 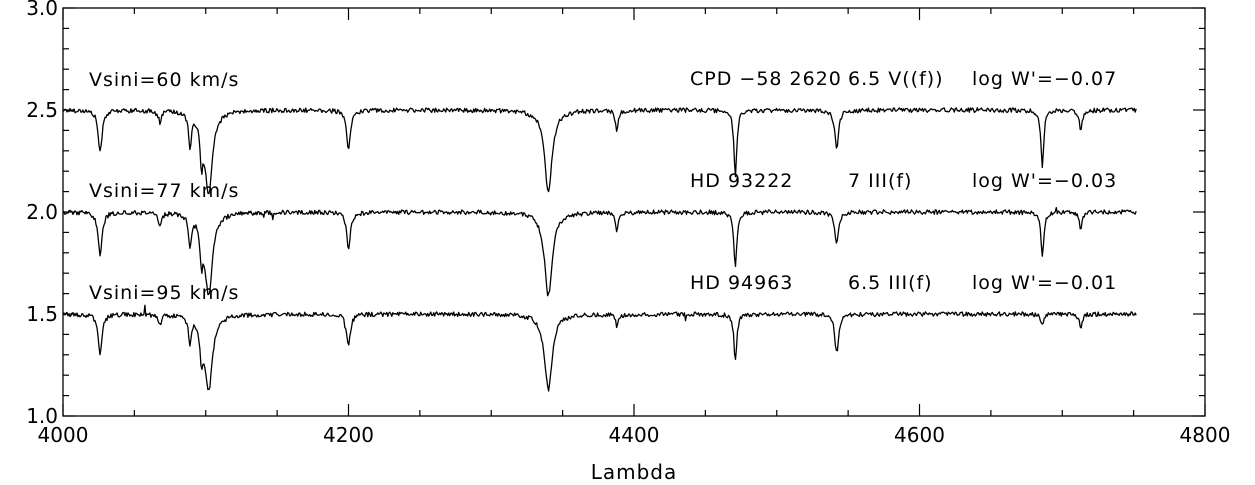 What do you see at coordinates (42, 314) in the screenshot?
I see `y-tick-label: 1.5` at bounding box center [42, 314].